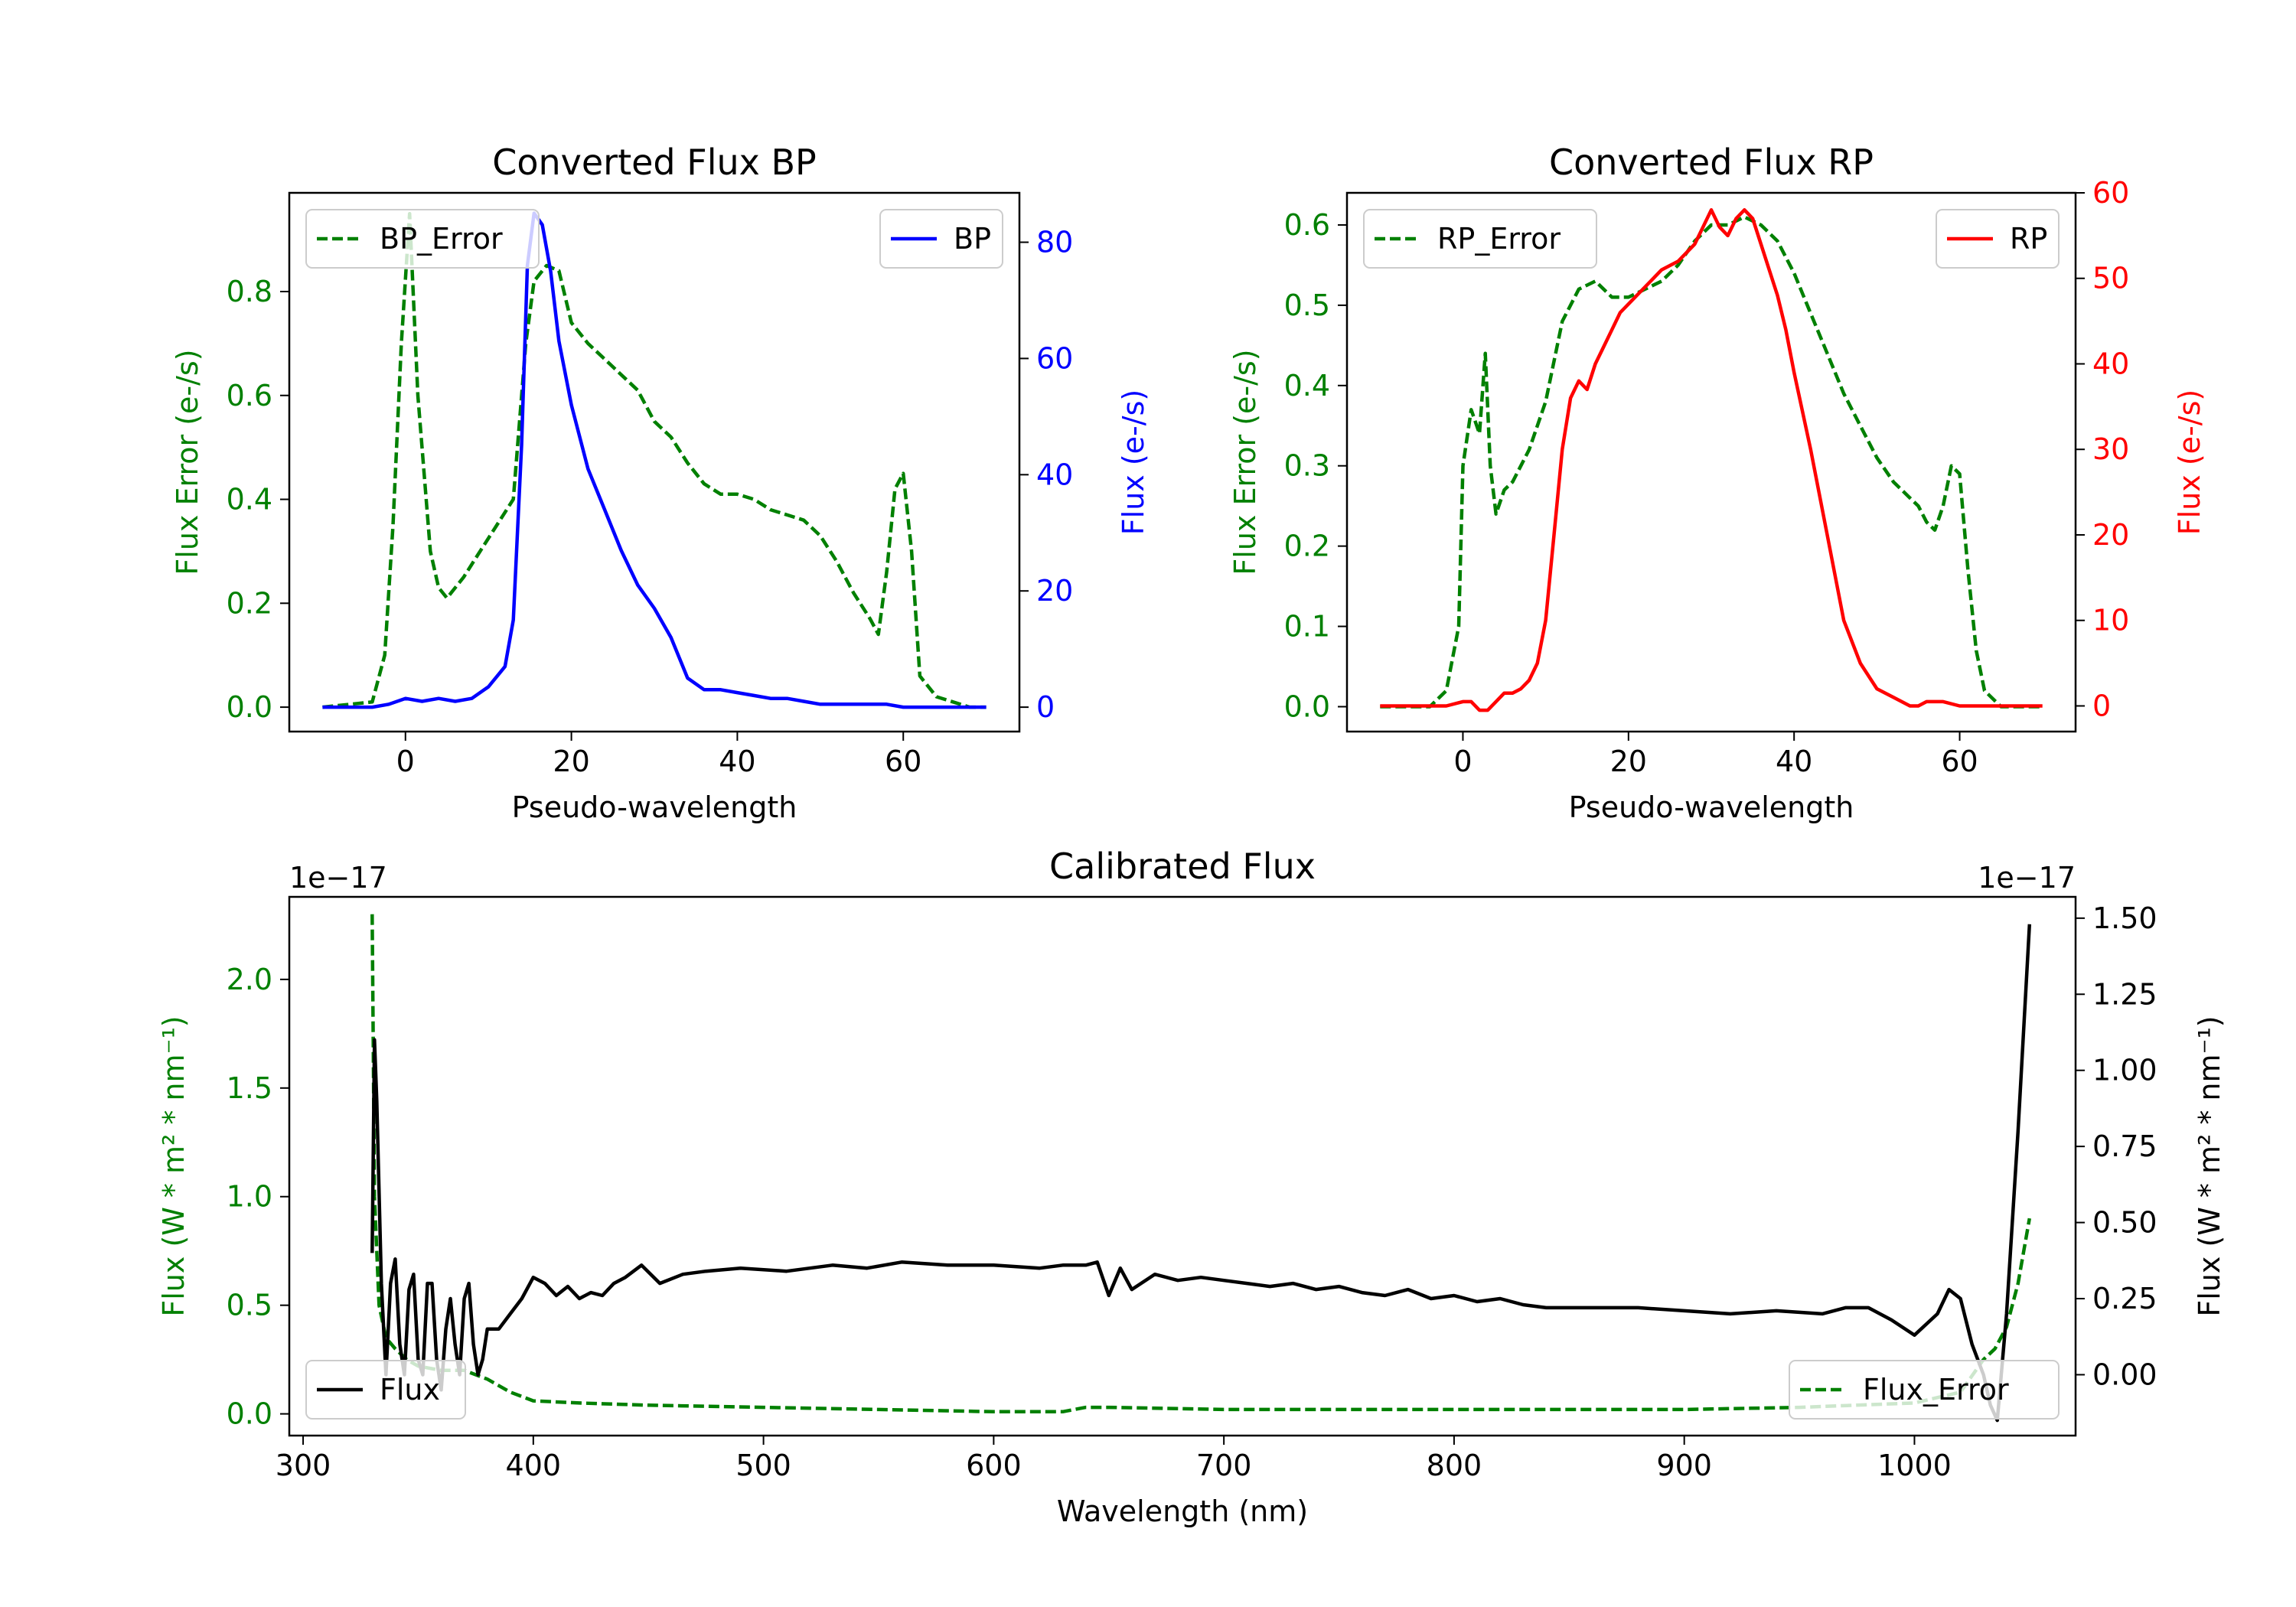 This screenshot has width=2296, height=1607. I want to click on right-tick-label: 80, so click(1054, 242).